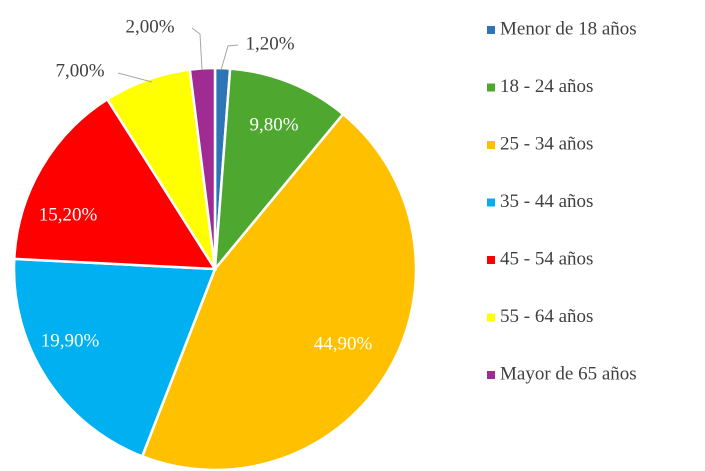  I want to click on data-label: 19,90%, so click(70, 340).